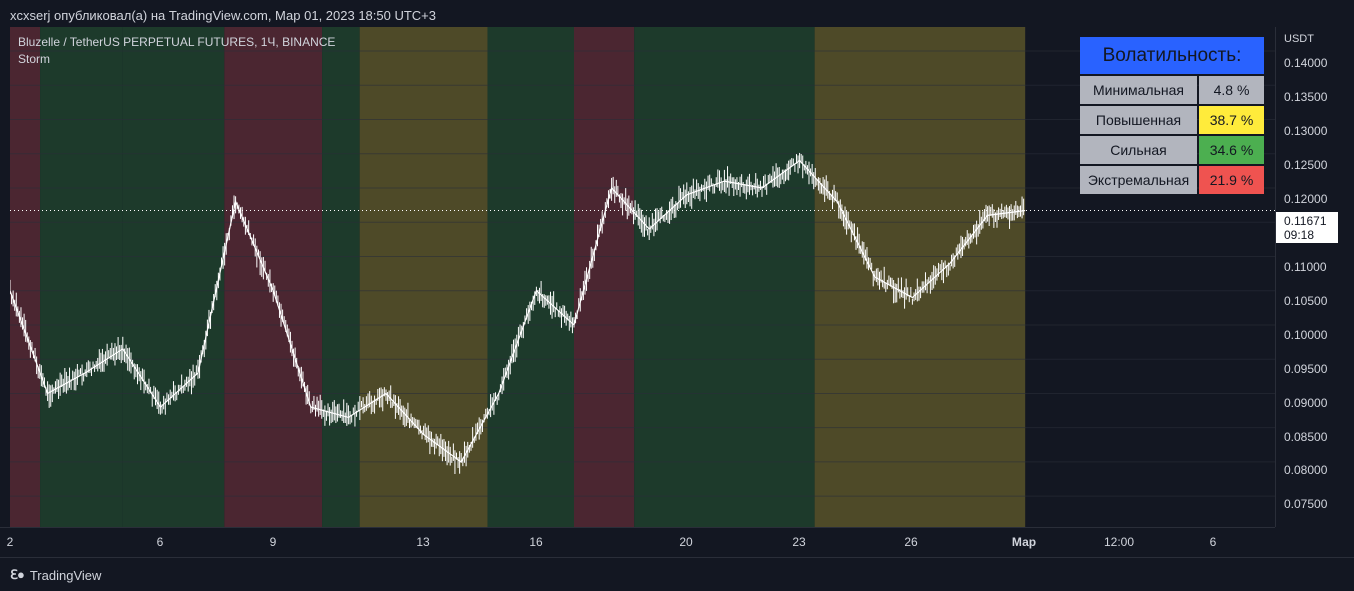 Image resolution: width=1354 pixels, height=591 pixels. What do you see at coordinates (799, 542) in the screenshot?
I see `time-tick: 23` at bounding box center [799, 542].